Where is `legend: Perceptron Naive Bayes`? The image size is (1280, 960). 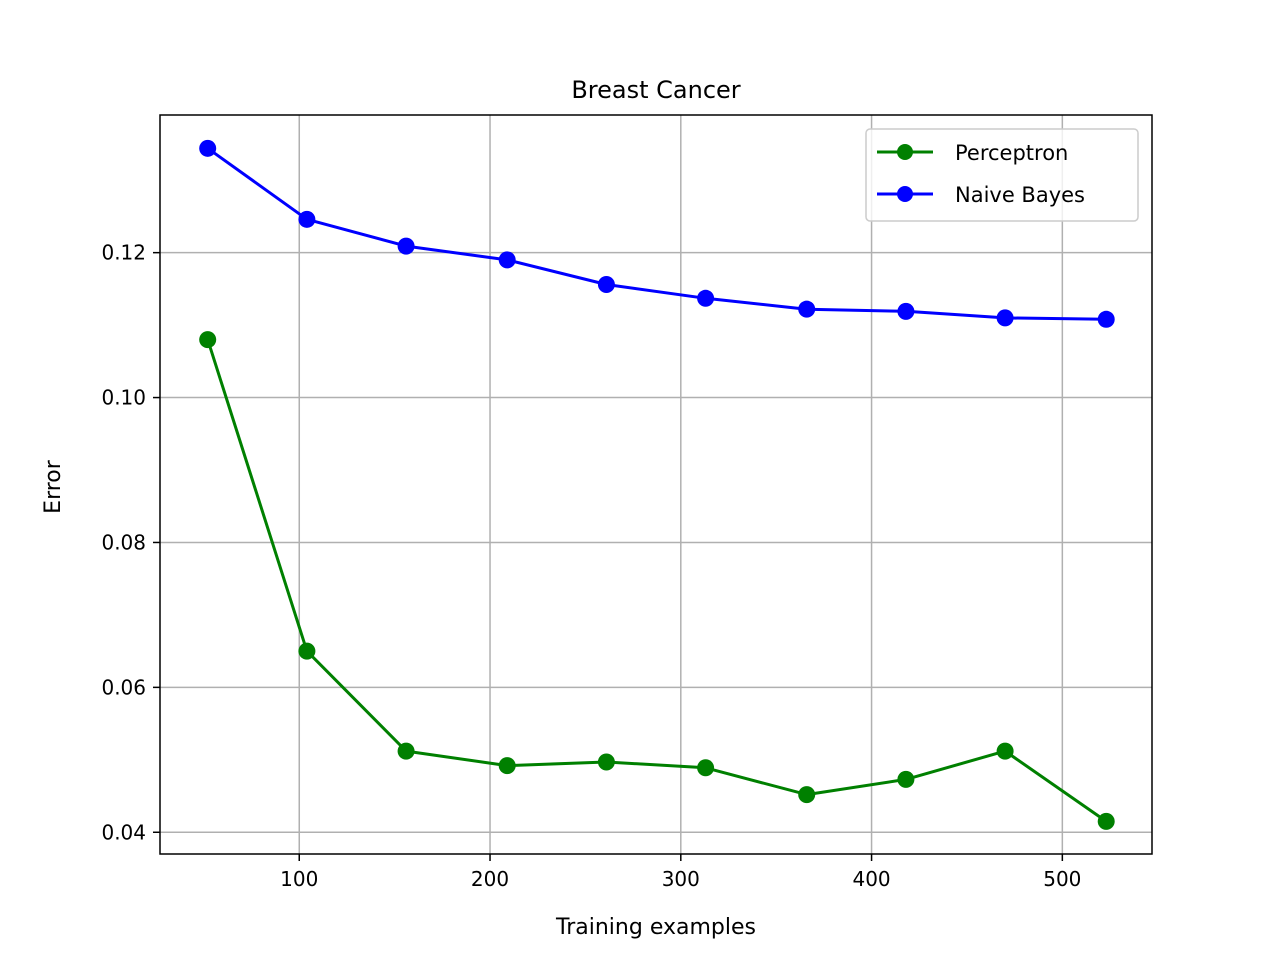
legend: Perceptron Naive Bayes is located at coordinates (1002, 175).